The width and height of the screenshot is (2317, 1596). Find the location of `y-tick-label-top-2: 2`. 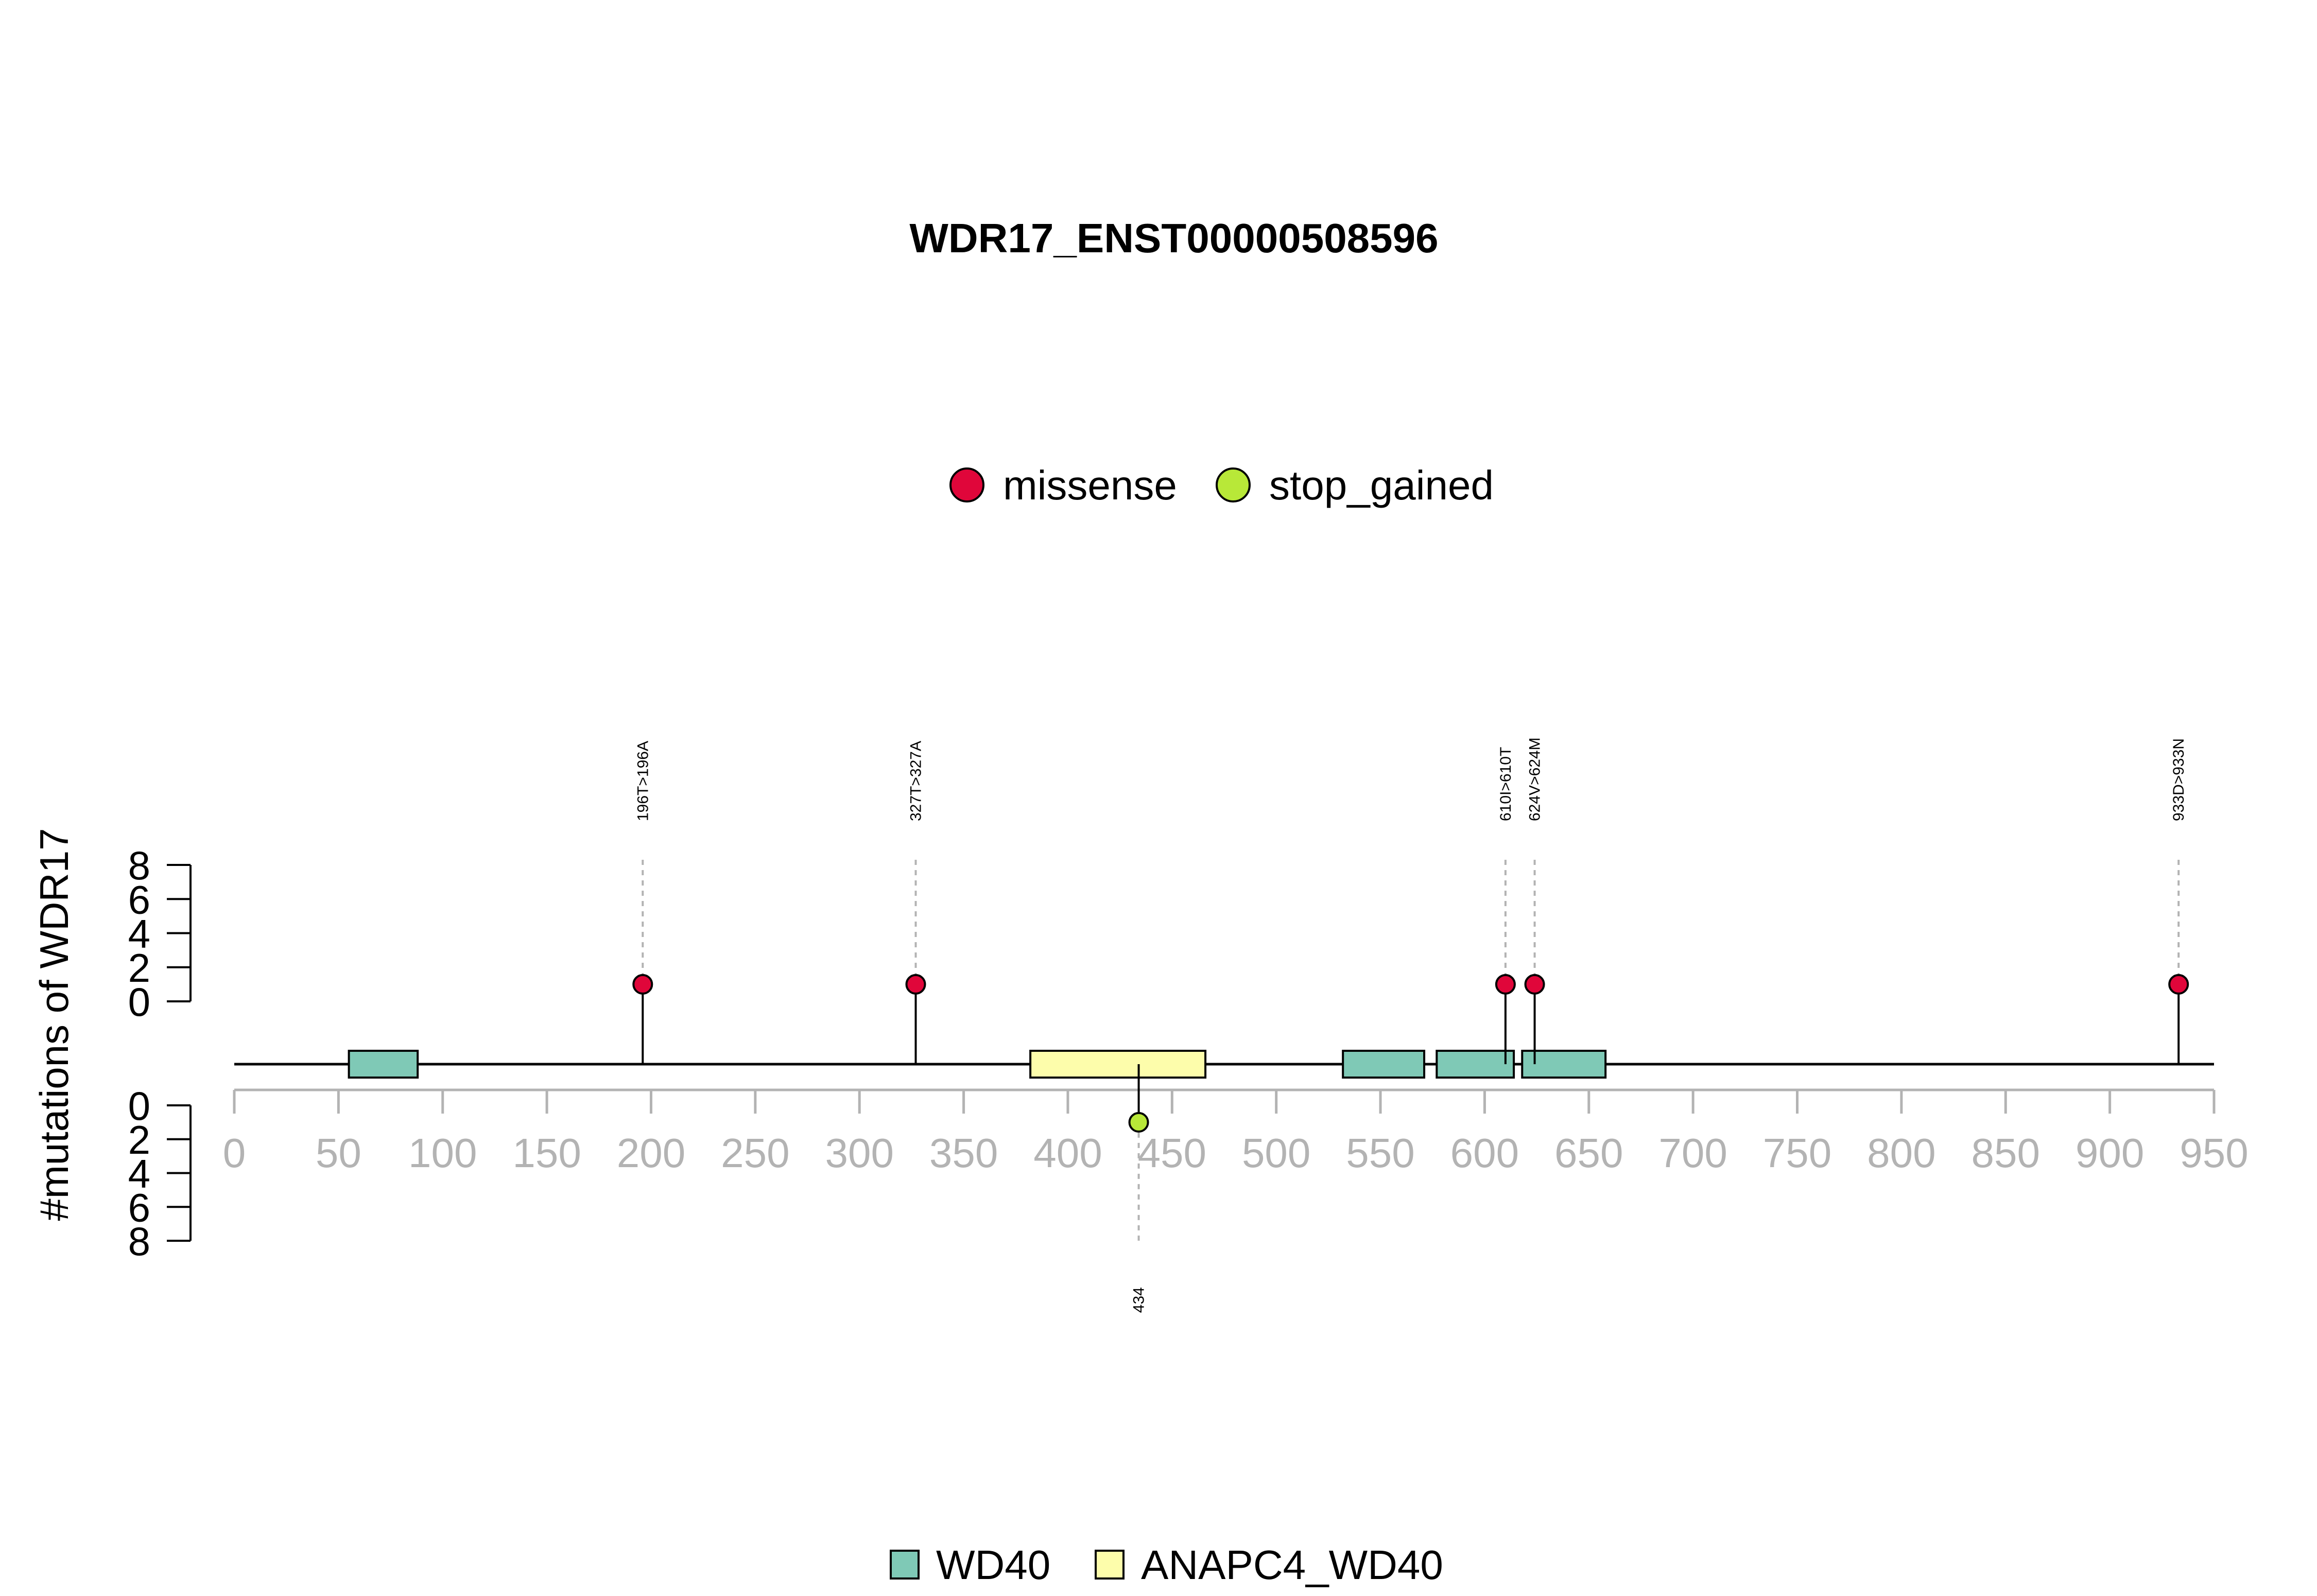

y-tick-label-top-2: 2 is located at coordinates (139, 968).